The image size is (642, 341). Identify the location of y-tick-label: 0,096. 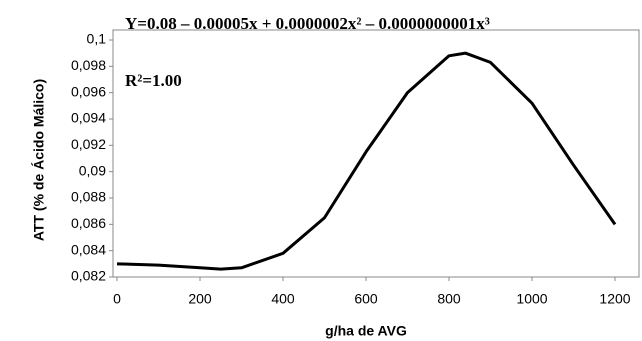
(88, 91).